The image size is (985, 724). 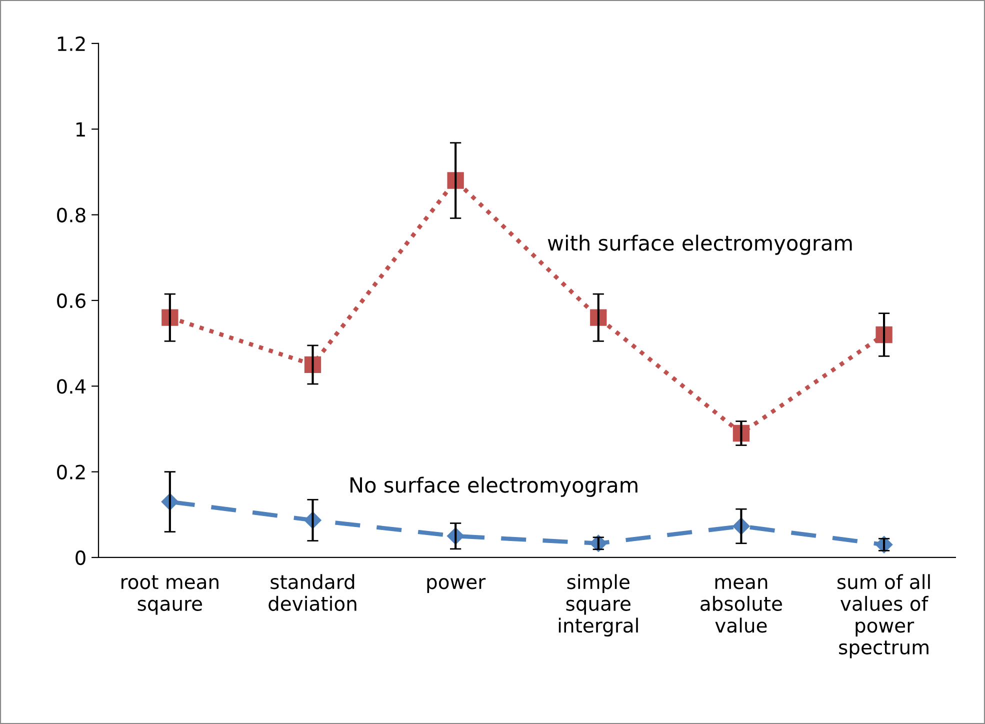 I want to click on x-tick-label: root mean sqaure, so click(x=170, y=595).